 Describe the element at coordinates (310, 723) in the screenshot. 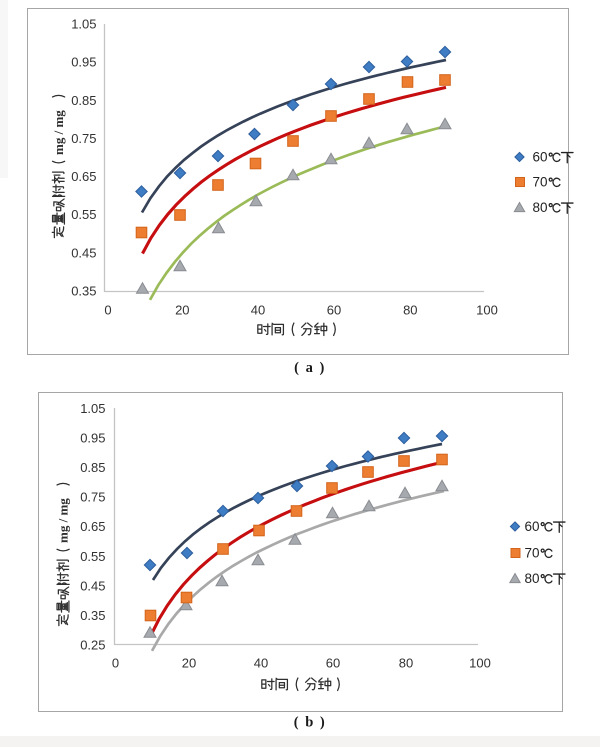

I see `svg-text: ( b )` at that location.